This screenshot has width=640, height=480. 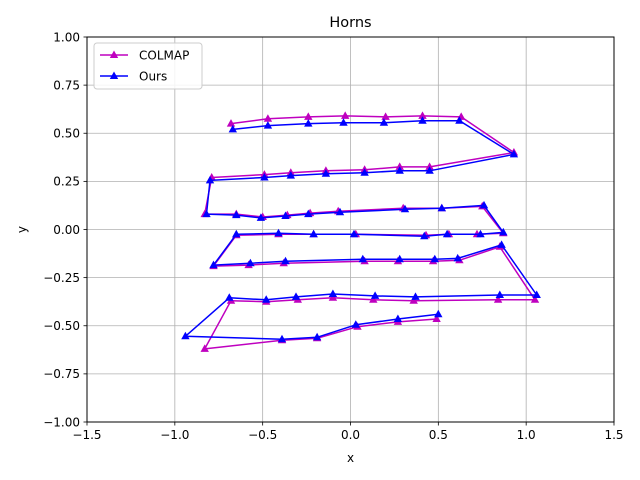 I want to click on x-axis: −1.5 −1.0 −0.5 0.0 0.5 1.0 1.5, so click(x=348, y=432).